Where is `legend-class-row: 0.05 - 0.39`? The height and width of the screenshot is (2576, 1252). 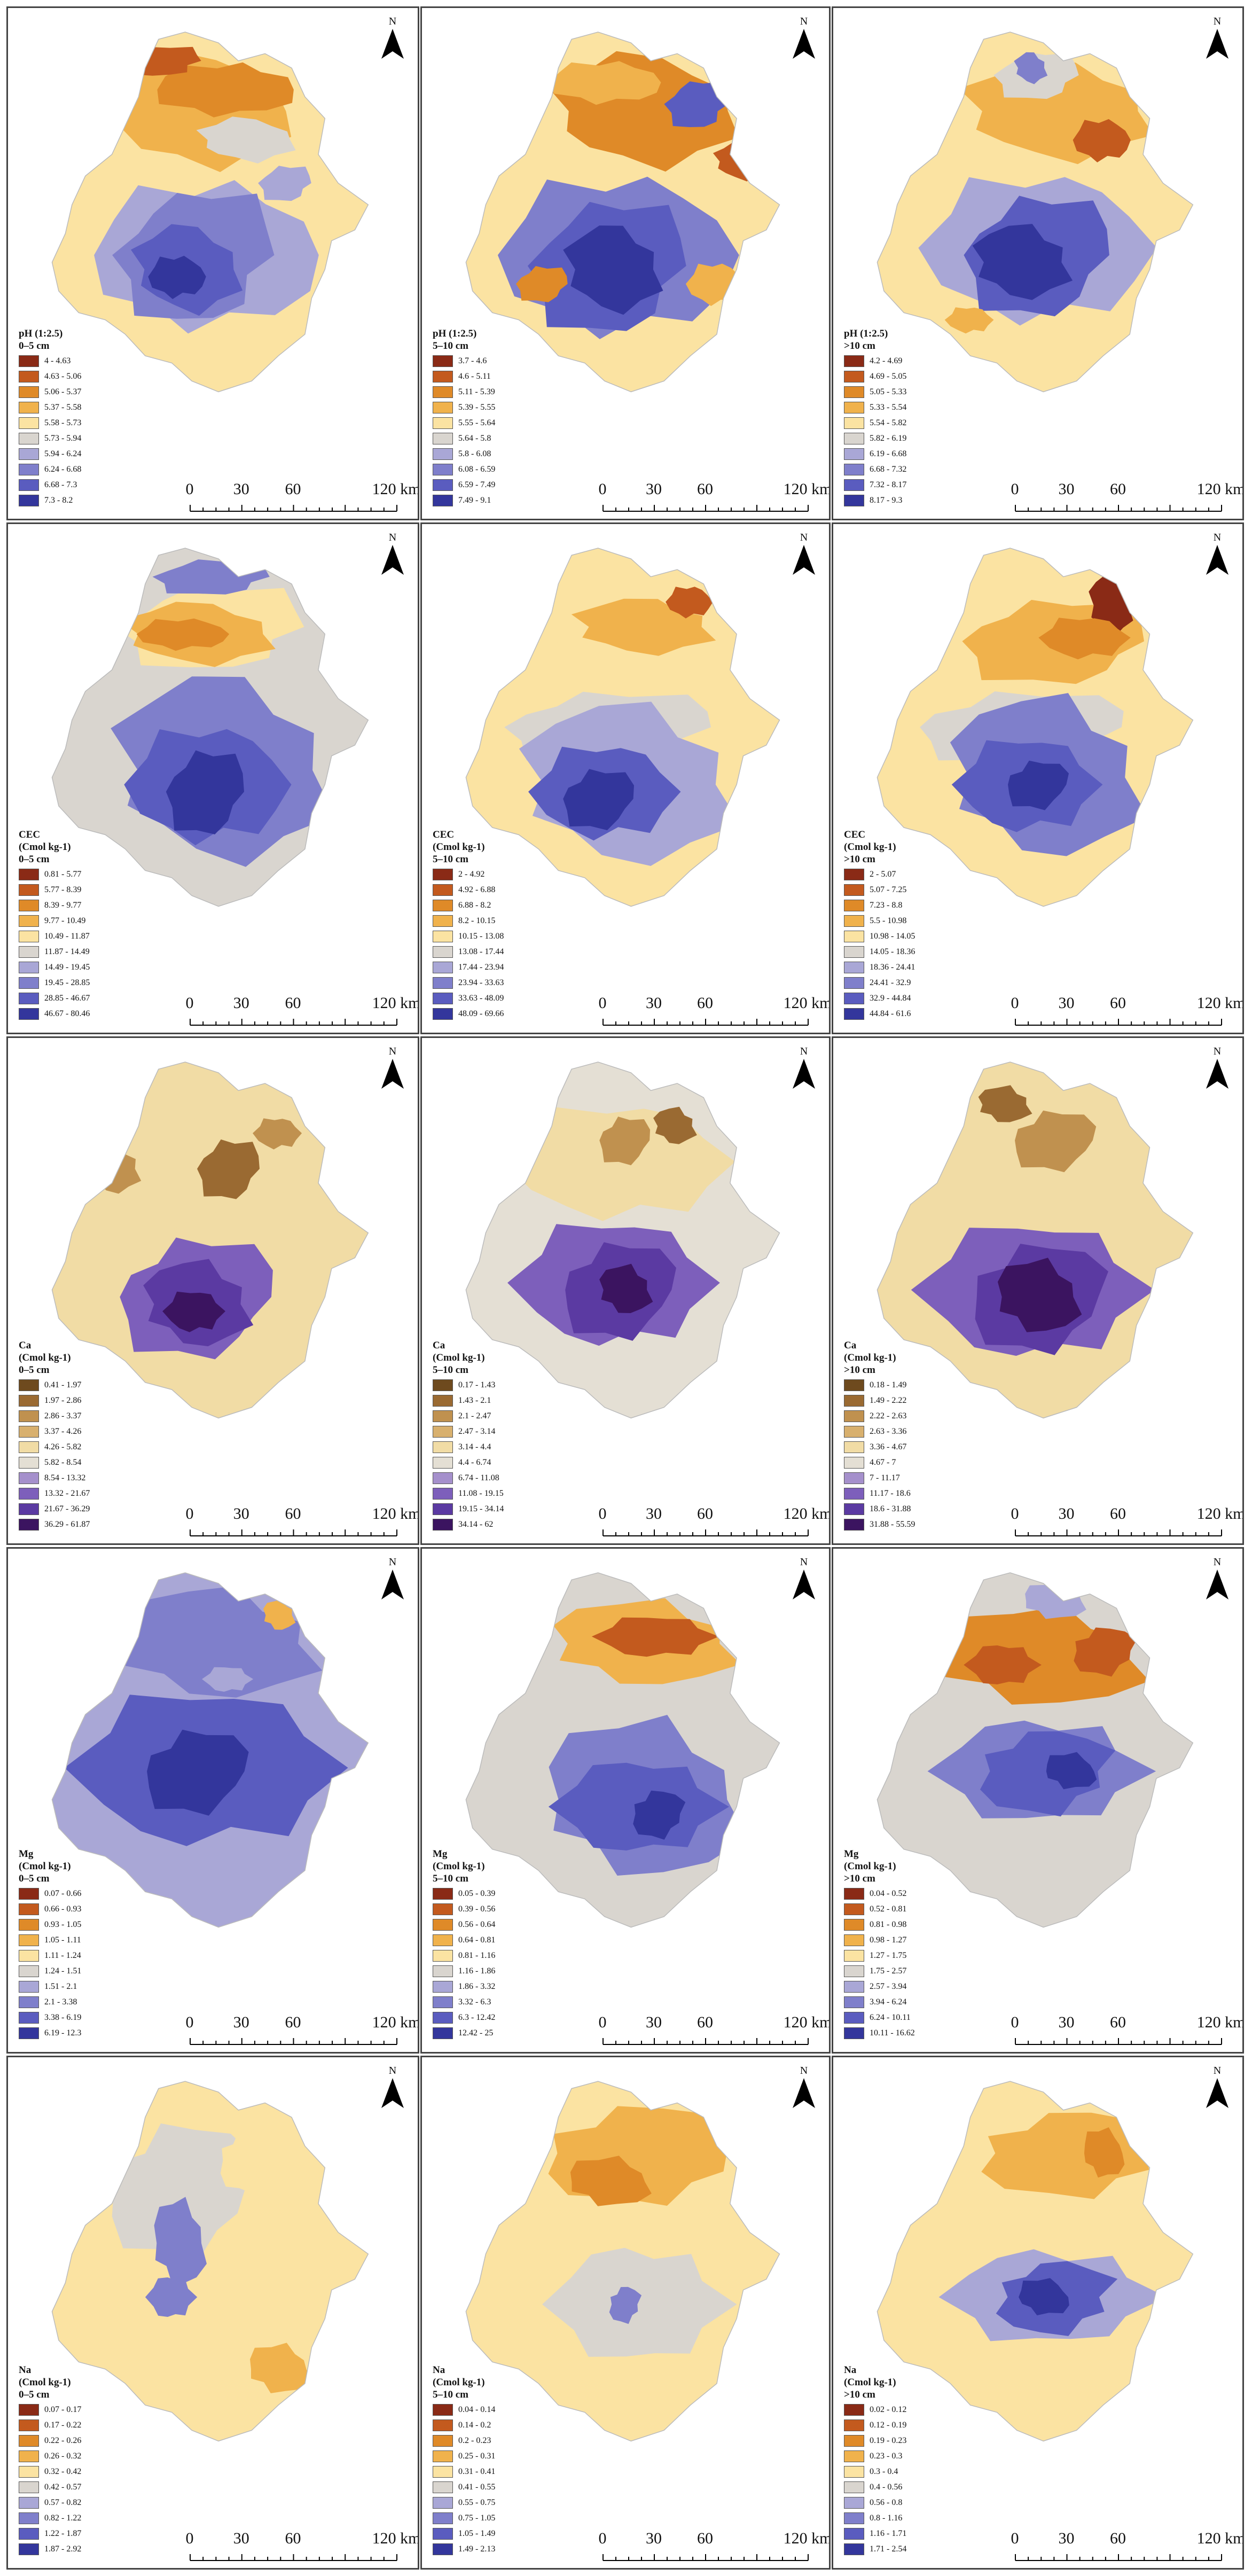 legend-class-row: 0.05 - 0.39 is located at coordinates (464, 1893).